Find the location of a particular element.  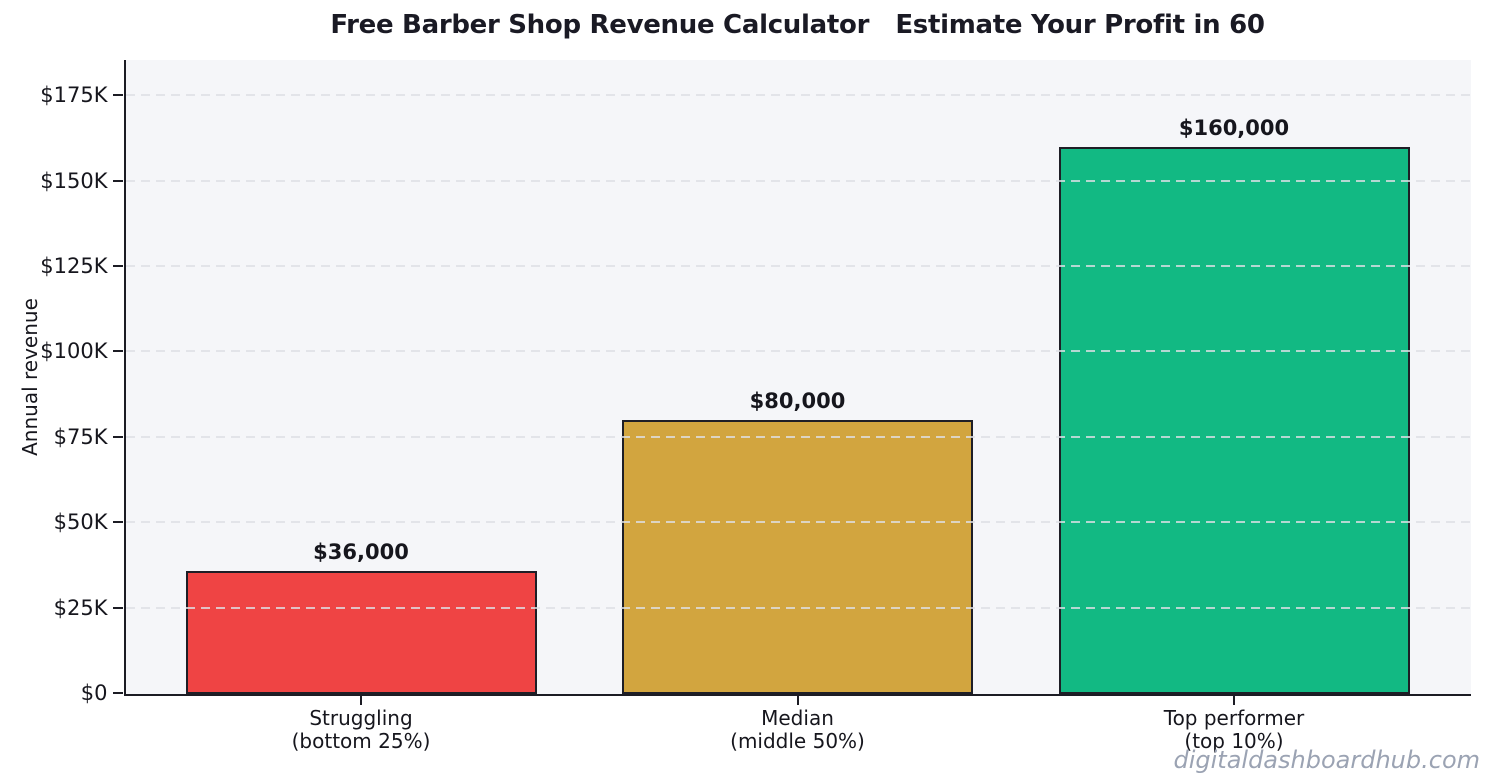

y-tick-label: $50K is located at coordinates (80, 522).